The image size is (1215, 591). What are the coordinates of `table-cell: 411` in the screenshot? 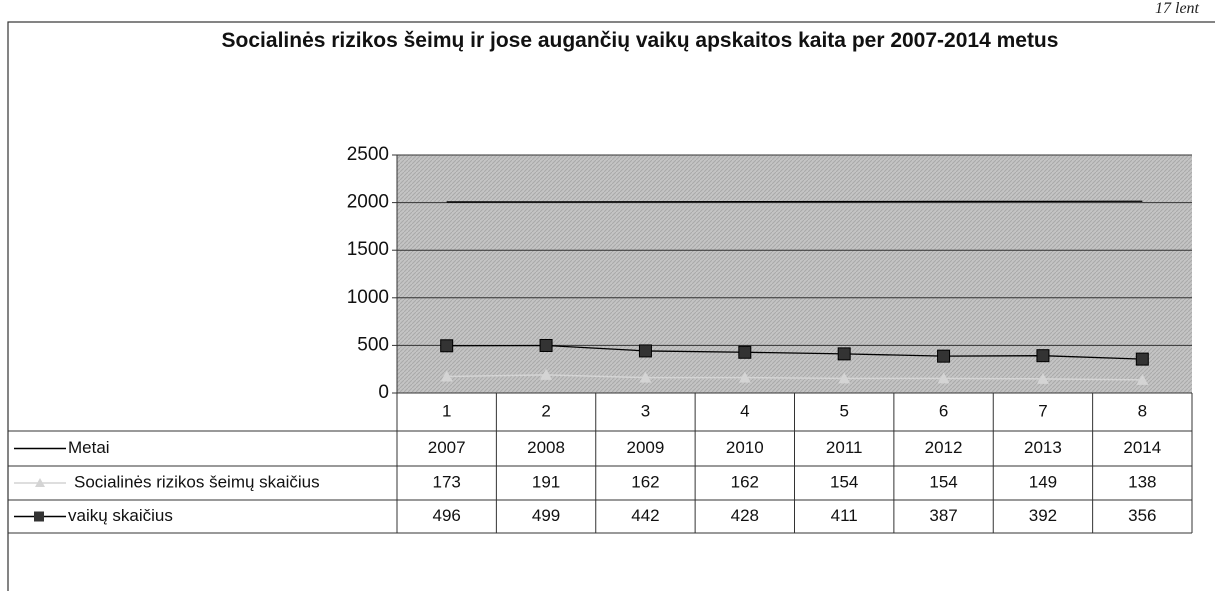 It's located at (844, 515).